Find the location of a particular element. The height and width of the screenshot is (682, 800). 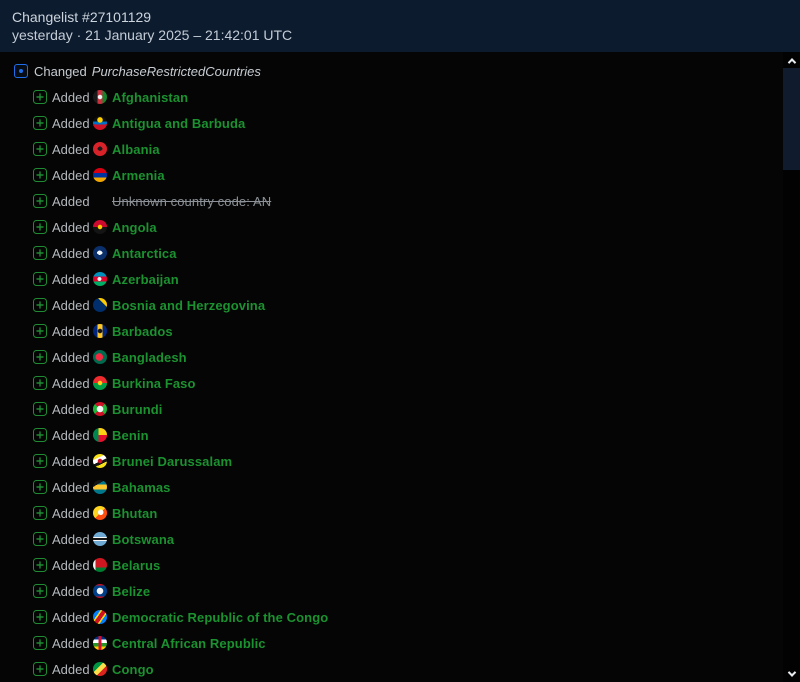

added-row: Added Bhutan is located at coordinates (400, 513).